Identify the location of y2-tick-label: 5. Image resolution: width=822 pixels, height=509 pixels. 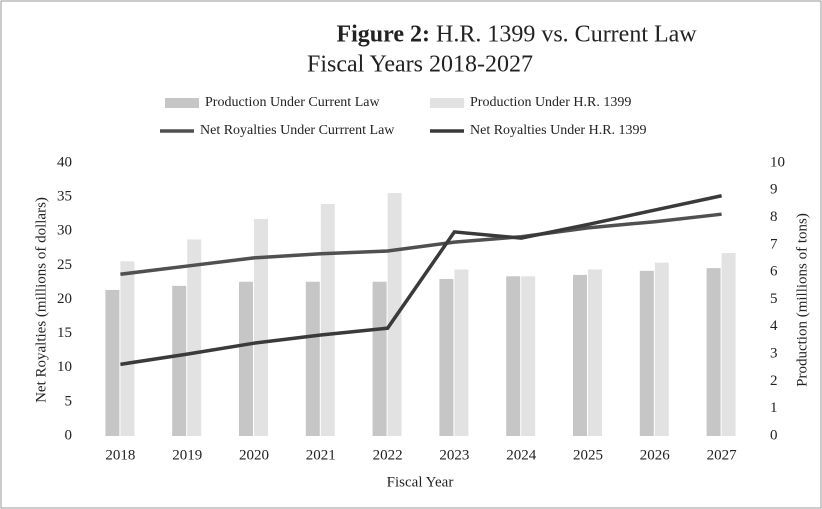
(774, 299).